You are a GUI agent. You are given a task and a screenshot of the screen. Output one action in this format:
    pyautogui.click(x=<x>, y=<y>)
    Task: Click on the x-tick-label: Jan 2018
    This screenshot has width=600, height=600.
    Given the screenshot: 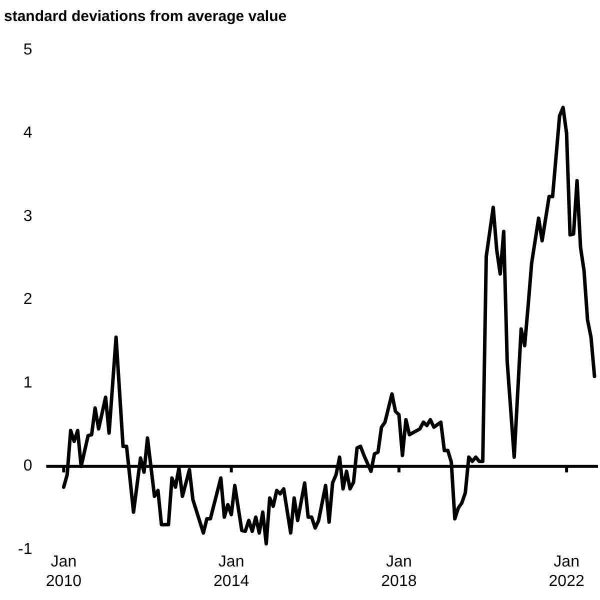 What is the action you would take?
    pyautogui.click(x=399, y=572)
    